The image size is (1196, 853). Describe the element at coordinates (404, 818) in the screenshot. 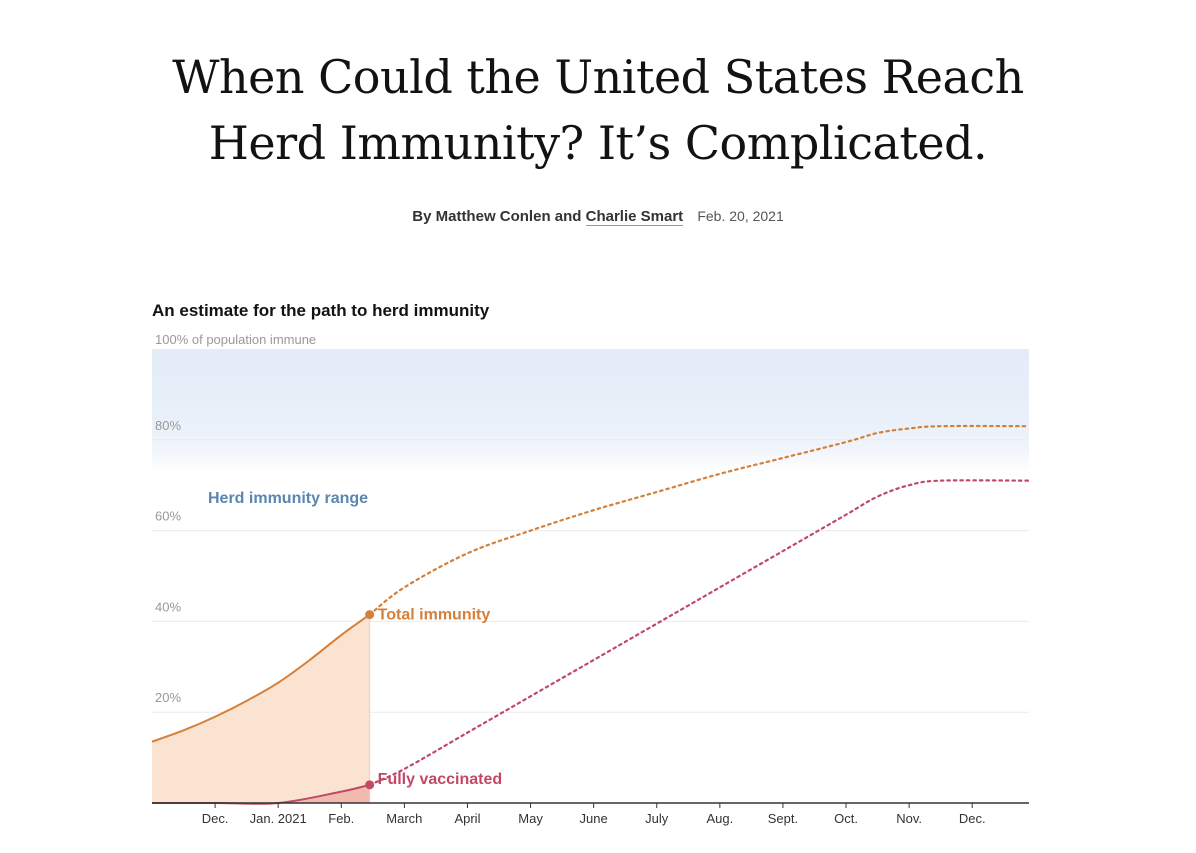

I see `x-tick-label: March` at that location.